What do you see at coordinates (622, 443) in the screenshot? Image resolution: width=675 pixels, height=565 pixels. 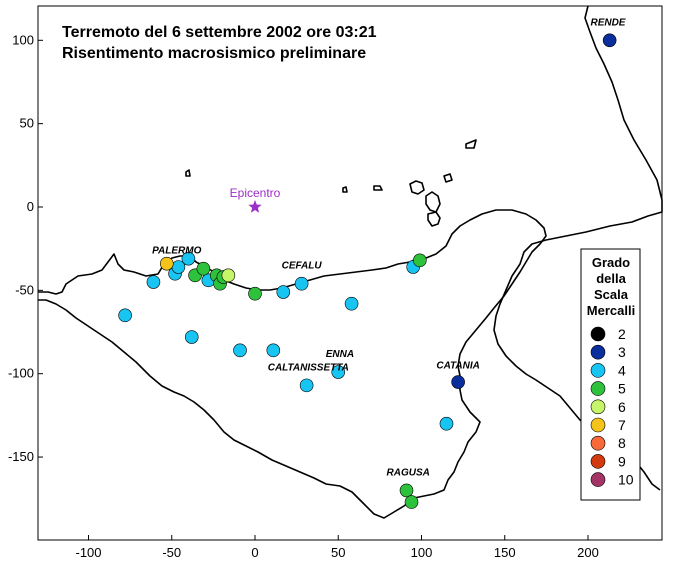 I see `legend-label-8: 8` at bounding box center [622, 443].